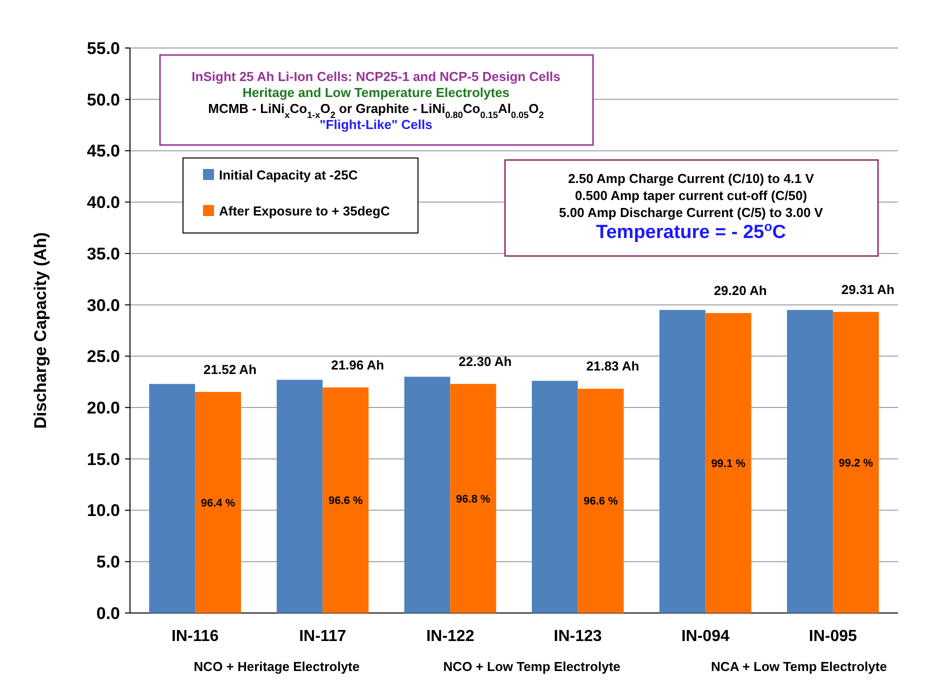 The image size is (949, 697). What do you see at coordinates (357, 364) in the screenshot?
I see `data-label: 21.96 Ah` at bounding box center [357, 364].